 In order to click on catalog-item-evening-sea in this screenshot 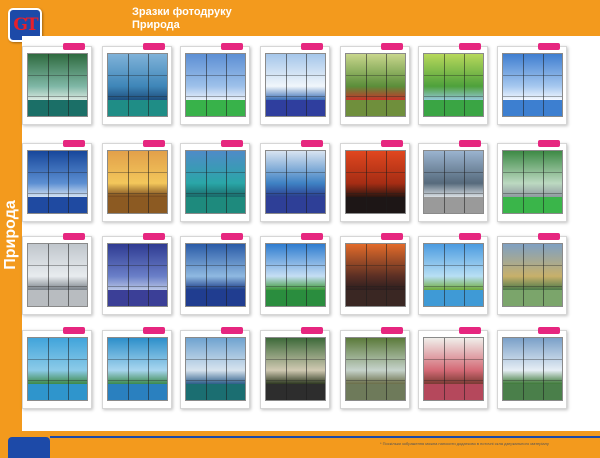, I will do `click(375, 274)`.